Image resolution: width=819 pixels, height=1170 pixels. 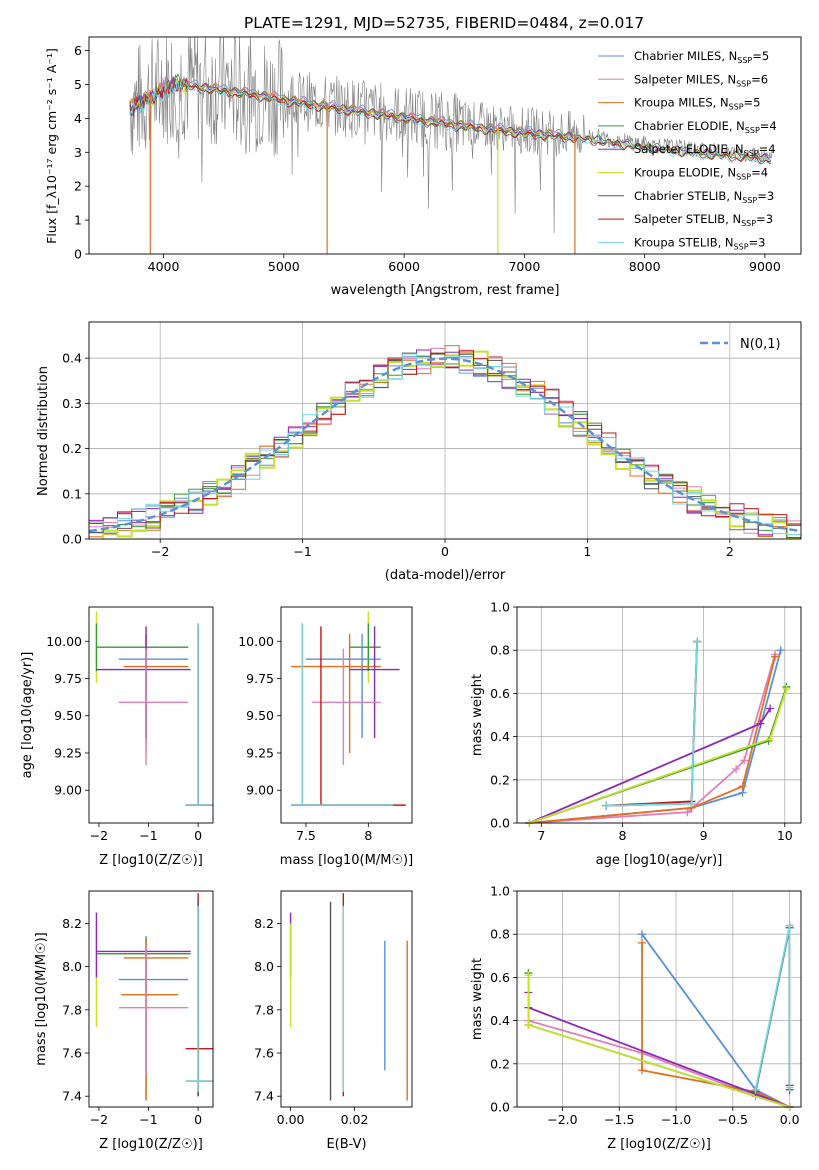 I want to click on x-tick-label: −0.5, so click(x=733, y=1119).